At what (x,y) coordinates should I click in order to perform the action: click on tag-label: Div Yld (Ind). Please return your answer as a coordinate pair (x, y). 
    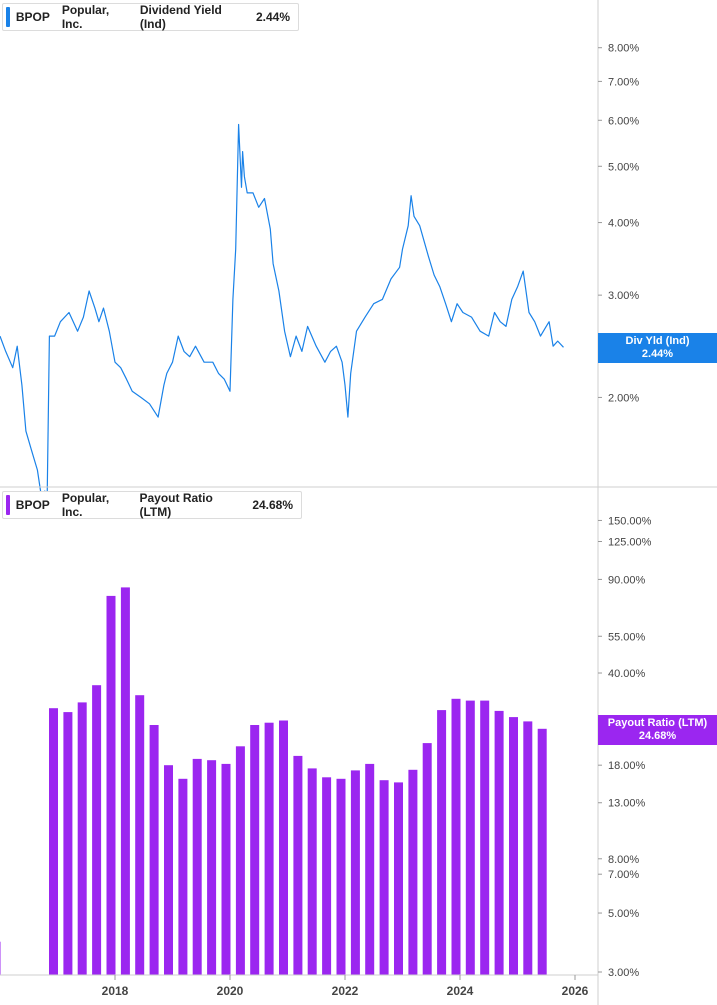
    Looking at the image, I should click on (657, 341).